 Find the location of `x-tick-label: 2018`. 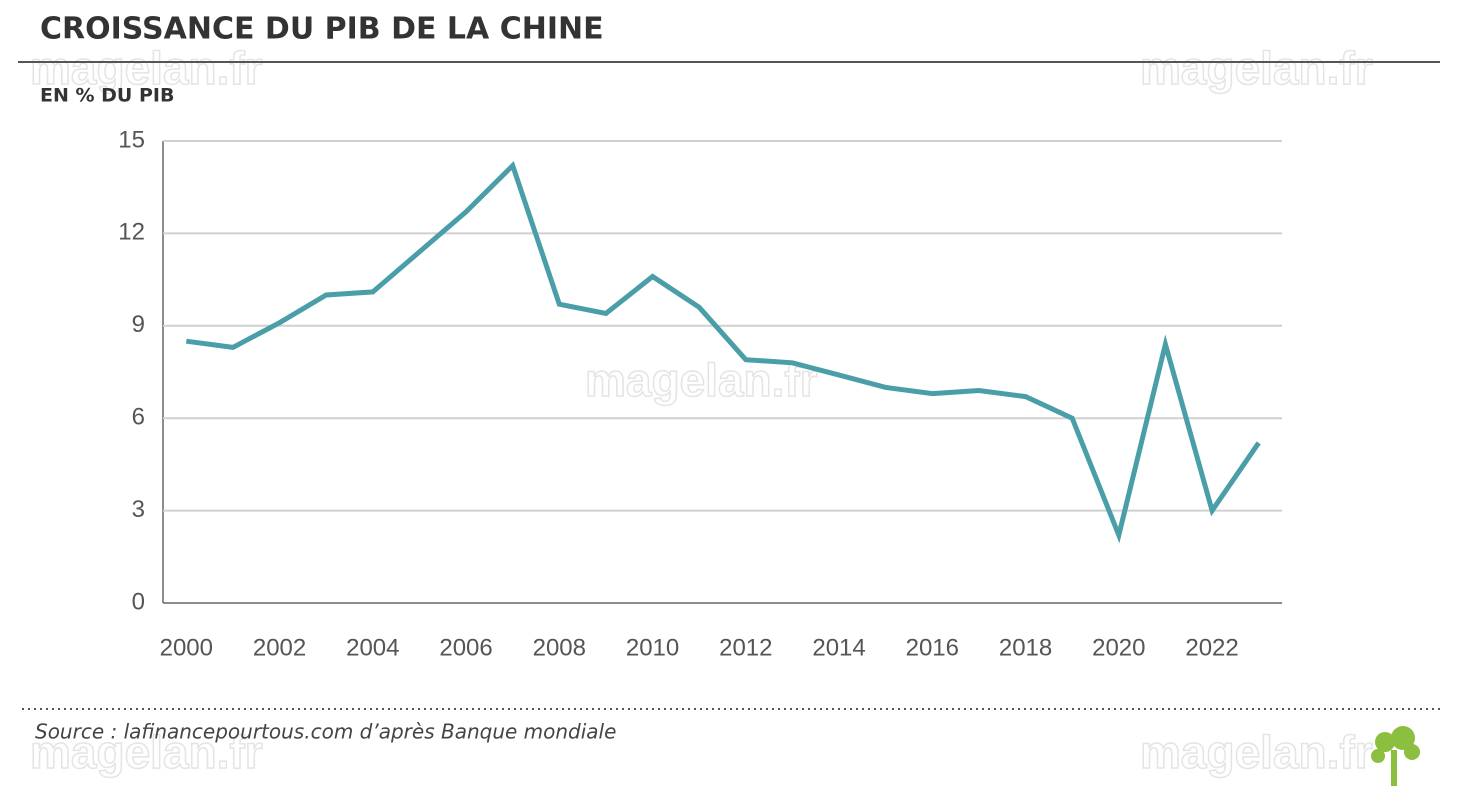

x-tick-label: 2018 is located at coordinates (1025, 647).